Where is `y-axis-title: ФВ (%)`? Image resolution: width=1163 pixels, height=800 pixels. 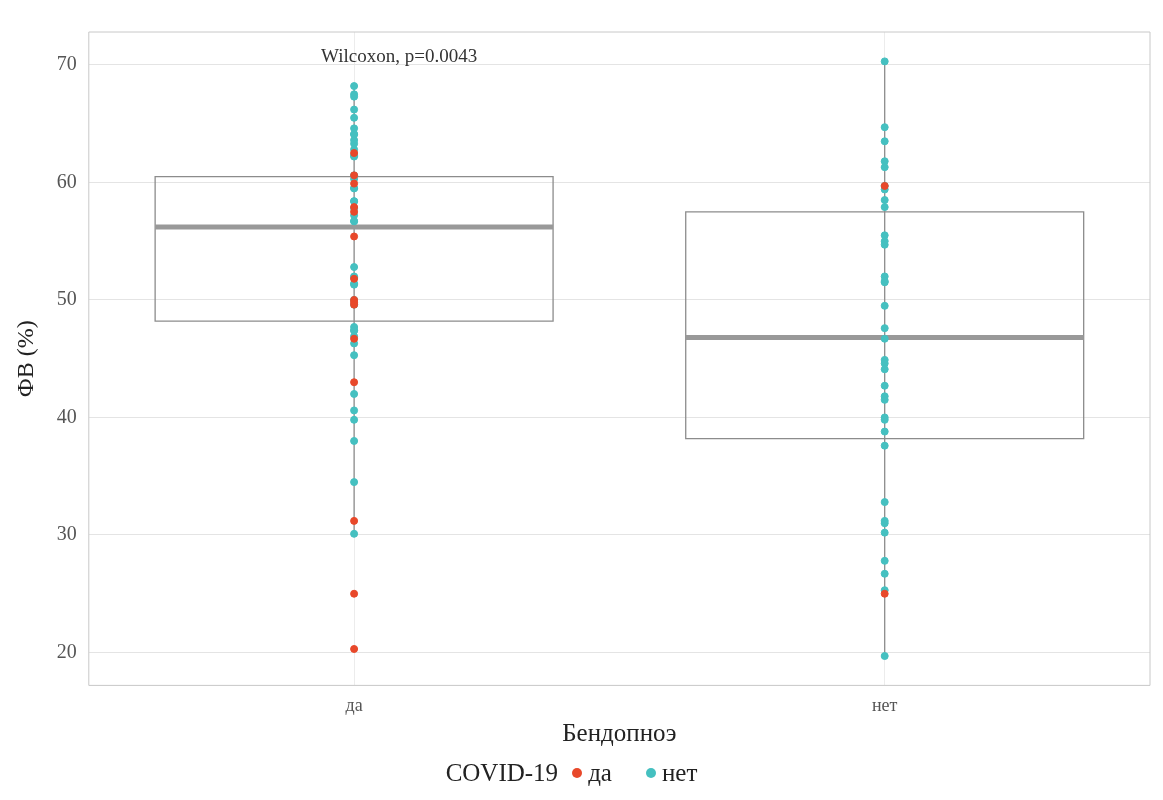 y-axis-title: ФВ (%) is located at coordinates (24, 359).